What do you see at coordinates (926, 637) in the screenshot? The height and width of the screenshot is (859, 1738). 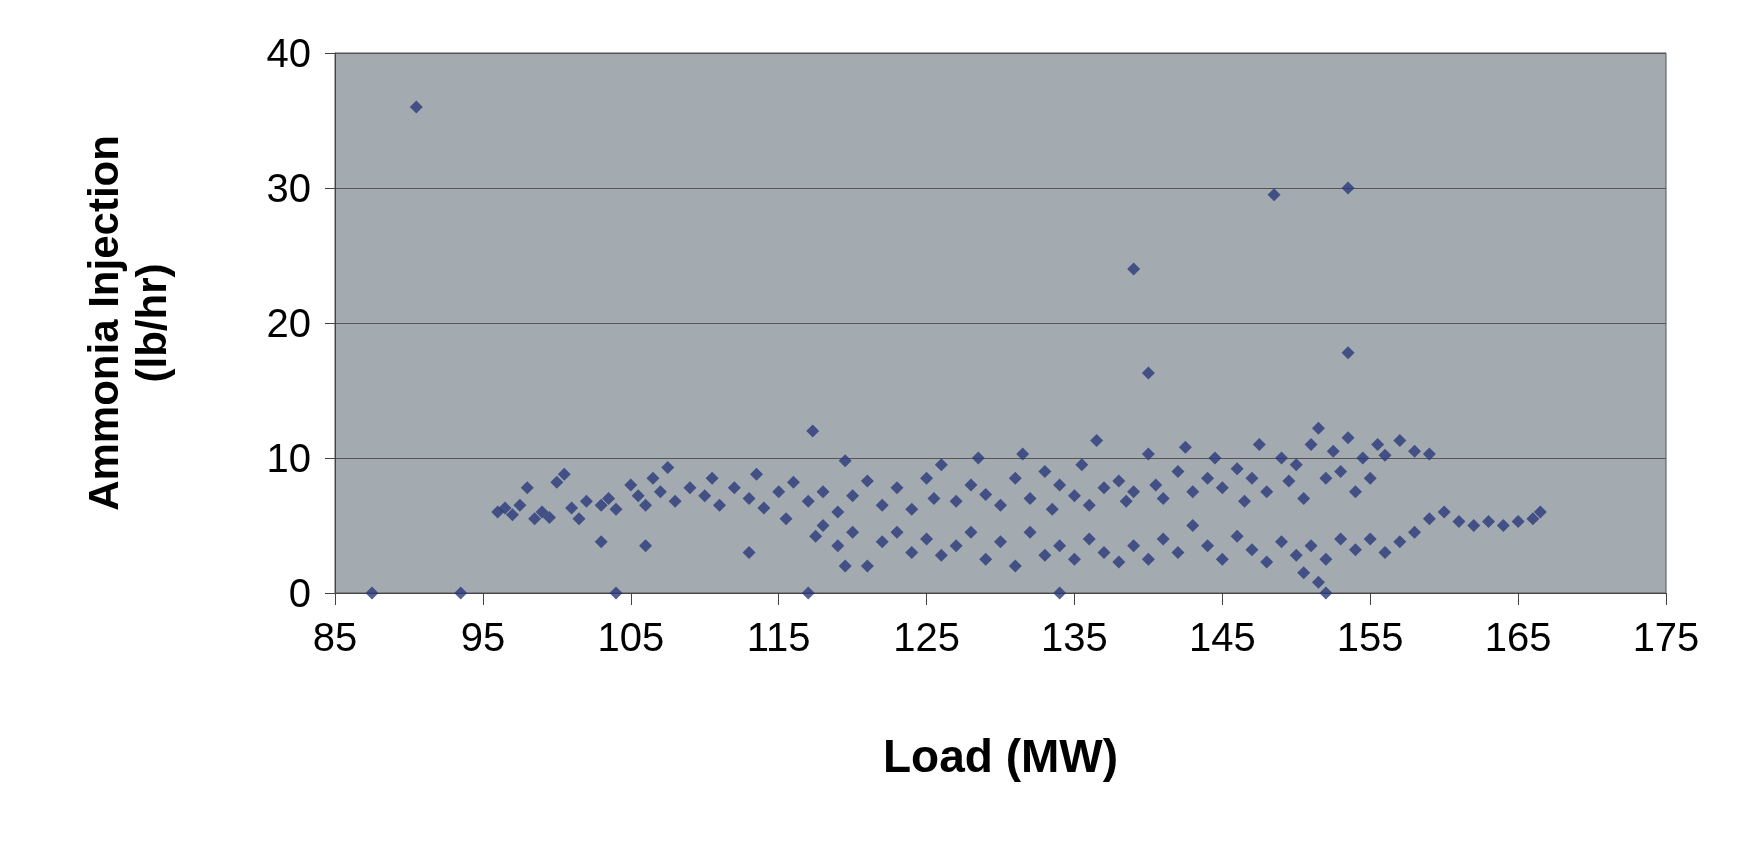 I see `x-tick-label: 125` at bounding box center [926, 637].